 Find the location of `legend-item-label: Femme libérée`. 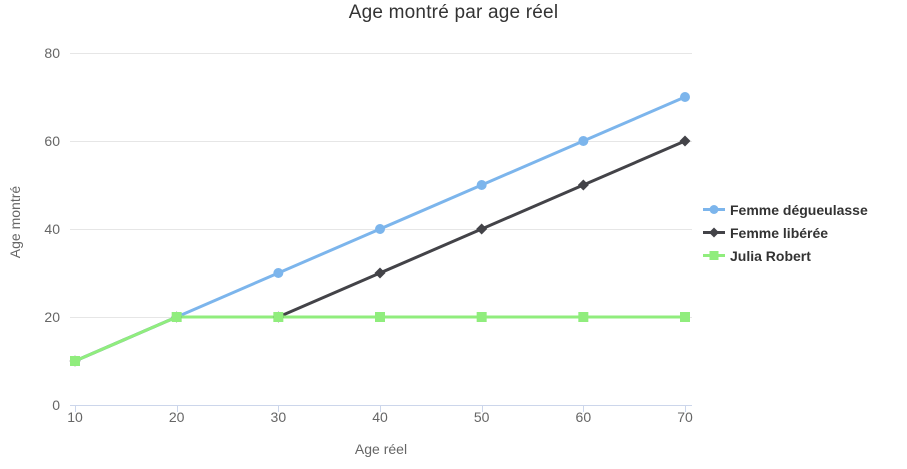

legend-item-label: Femme libérée is located at coordinates (779, 232).